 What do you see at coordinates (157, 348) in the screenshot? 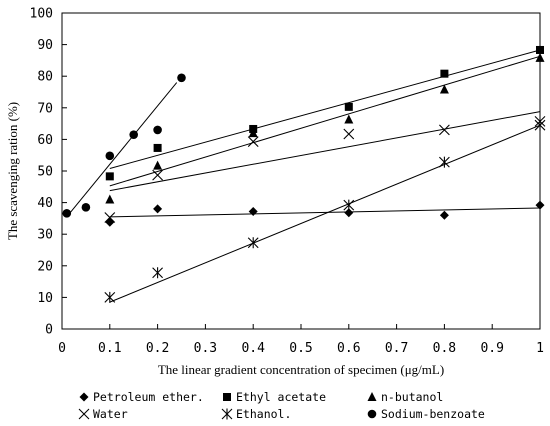
I see `x-tick-label: 0.2` at bounding box center [157, 348].